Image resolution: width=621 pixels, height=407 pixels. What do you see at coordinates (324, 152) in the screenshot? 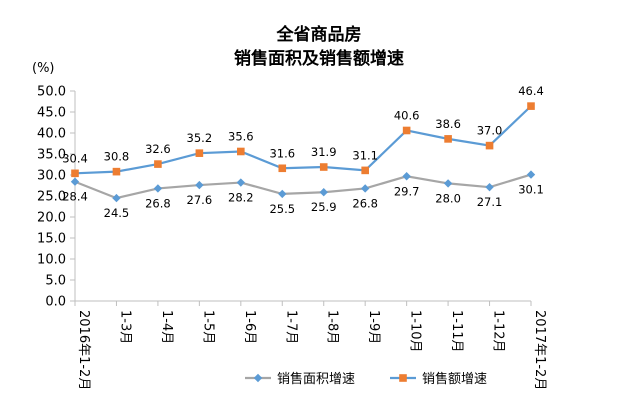
I see `data-label: 31.9` at bounding box center [324, 152].